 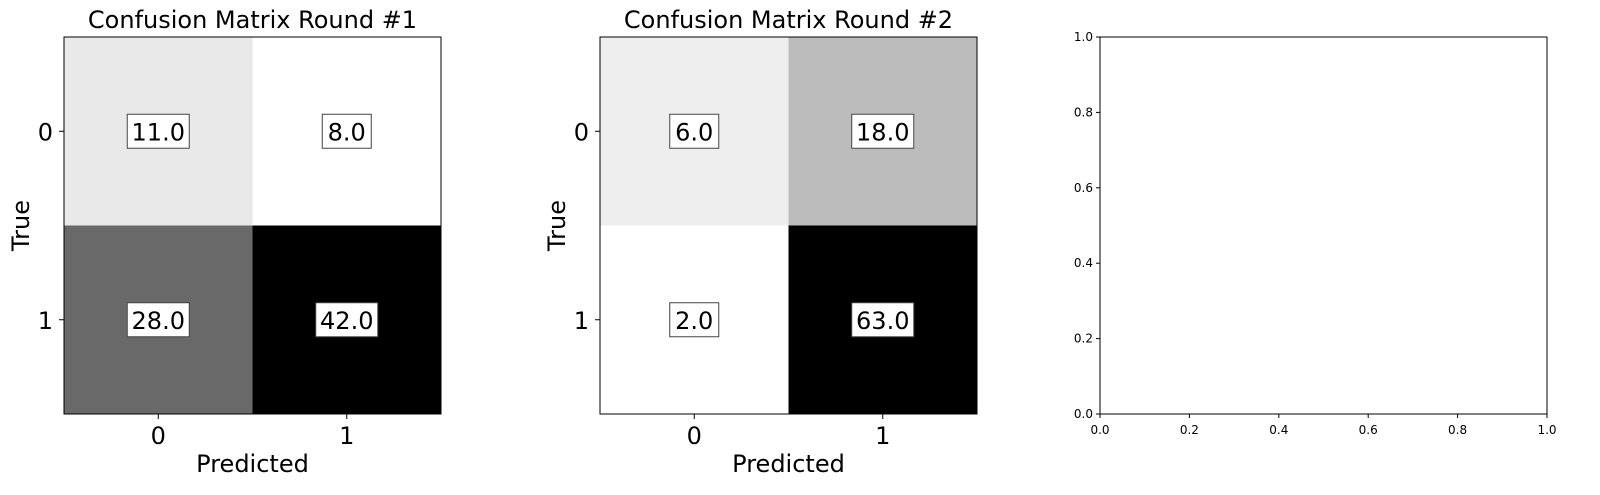 What do you see at coordinates (1083, 263) in the screenshot?
I see `y-tick-label: 0.4` at bounding box center [1083, 263].